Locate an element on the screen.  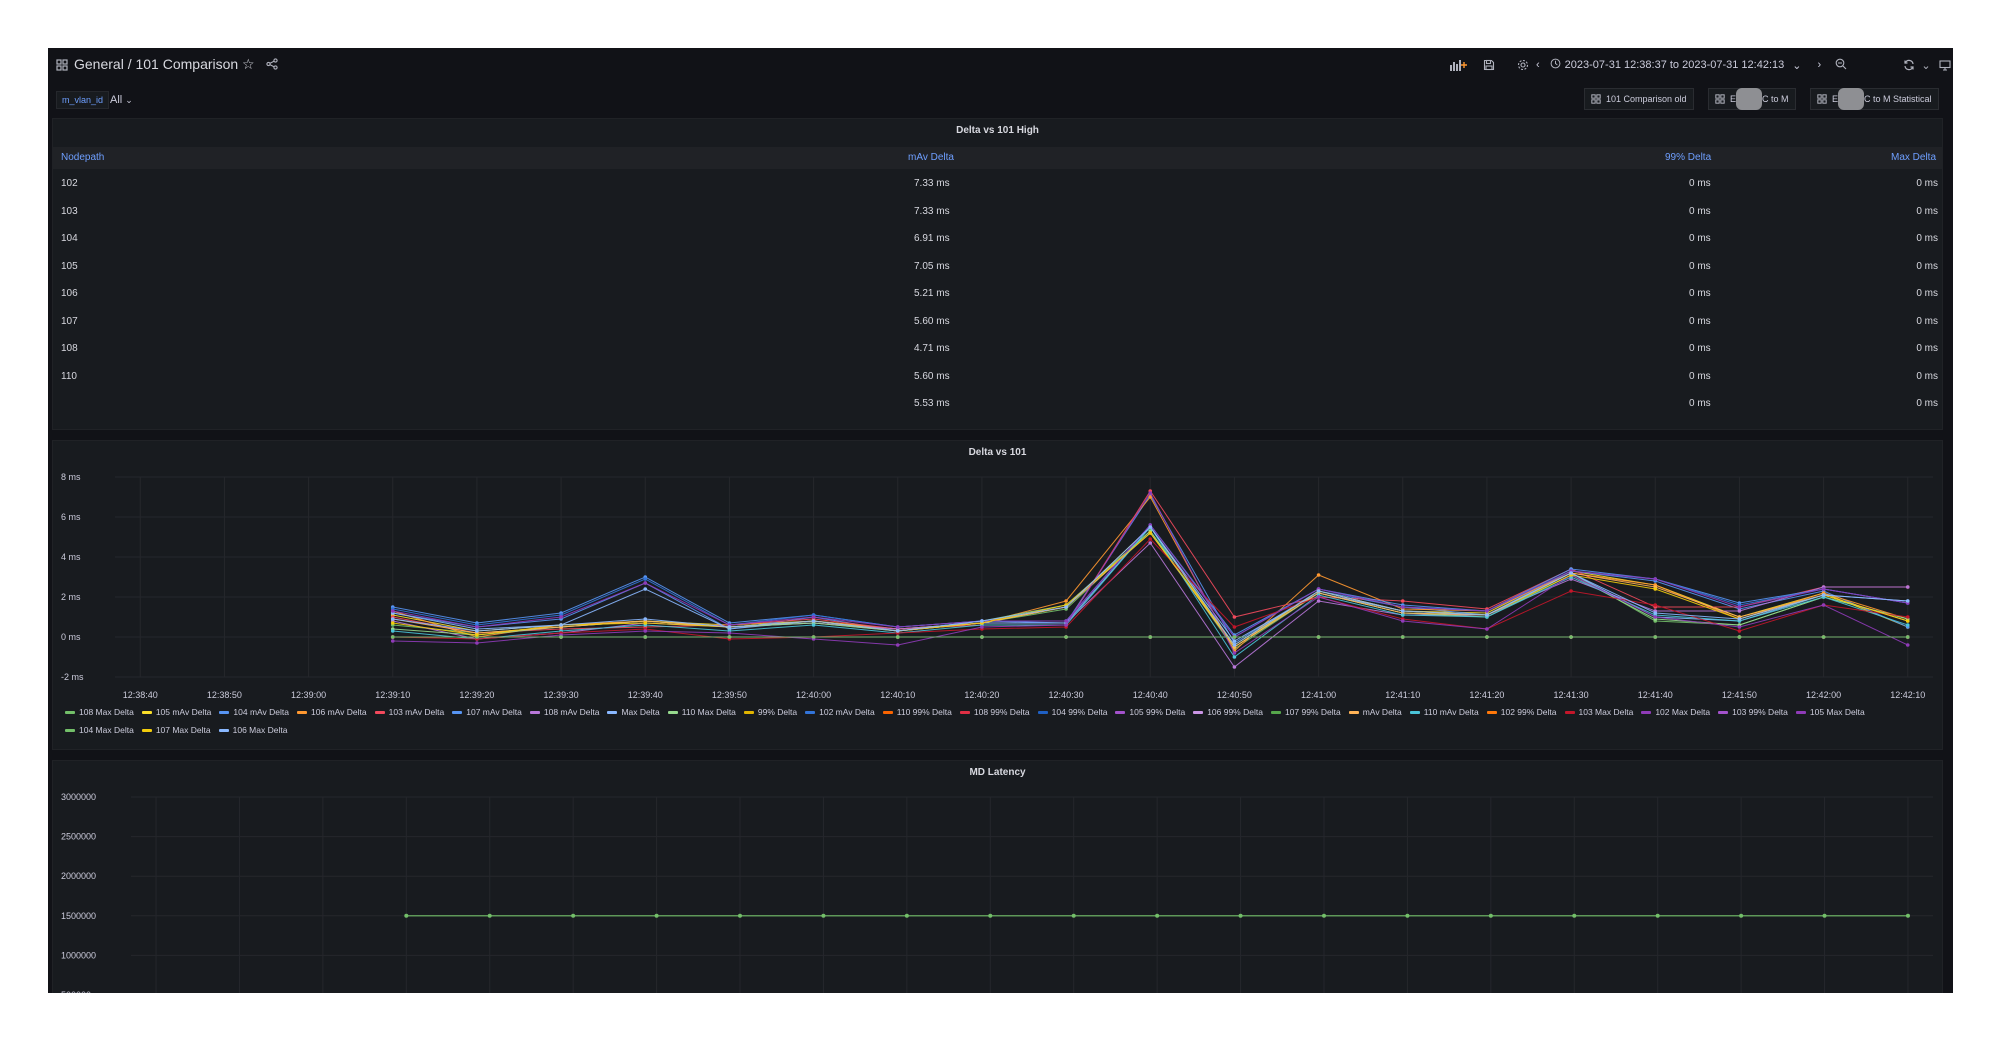
cell-mav-delta: 5.53 ms is located at coordinates (932, 403).